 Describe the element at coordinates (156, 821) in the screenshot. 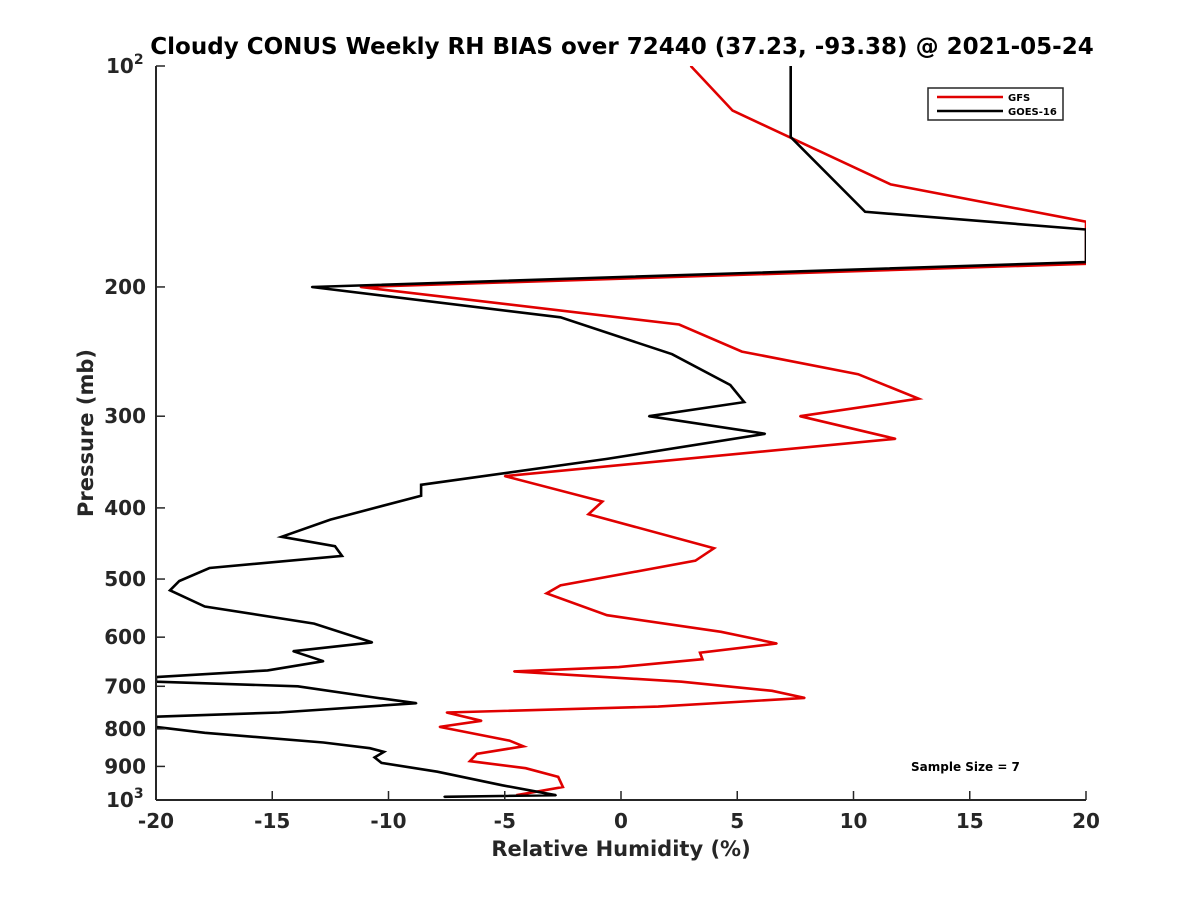

I see `x-tick-label: -20` at that location.